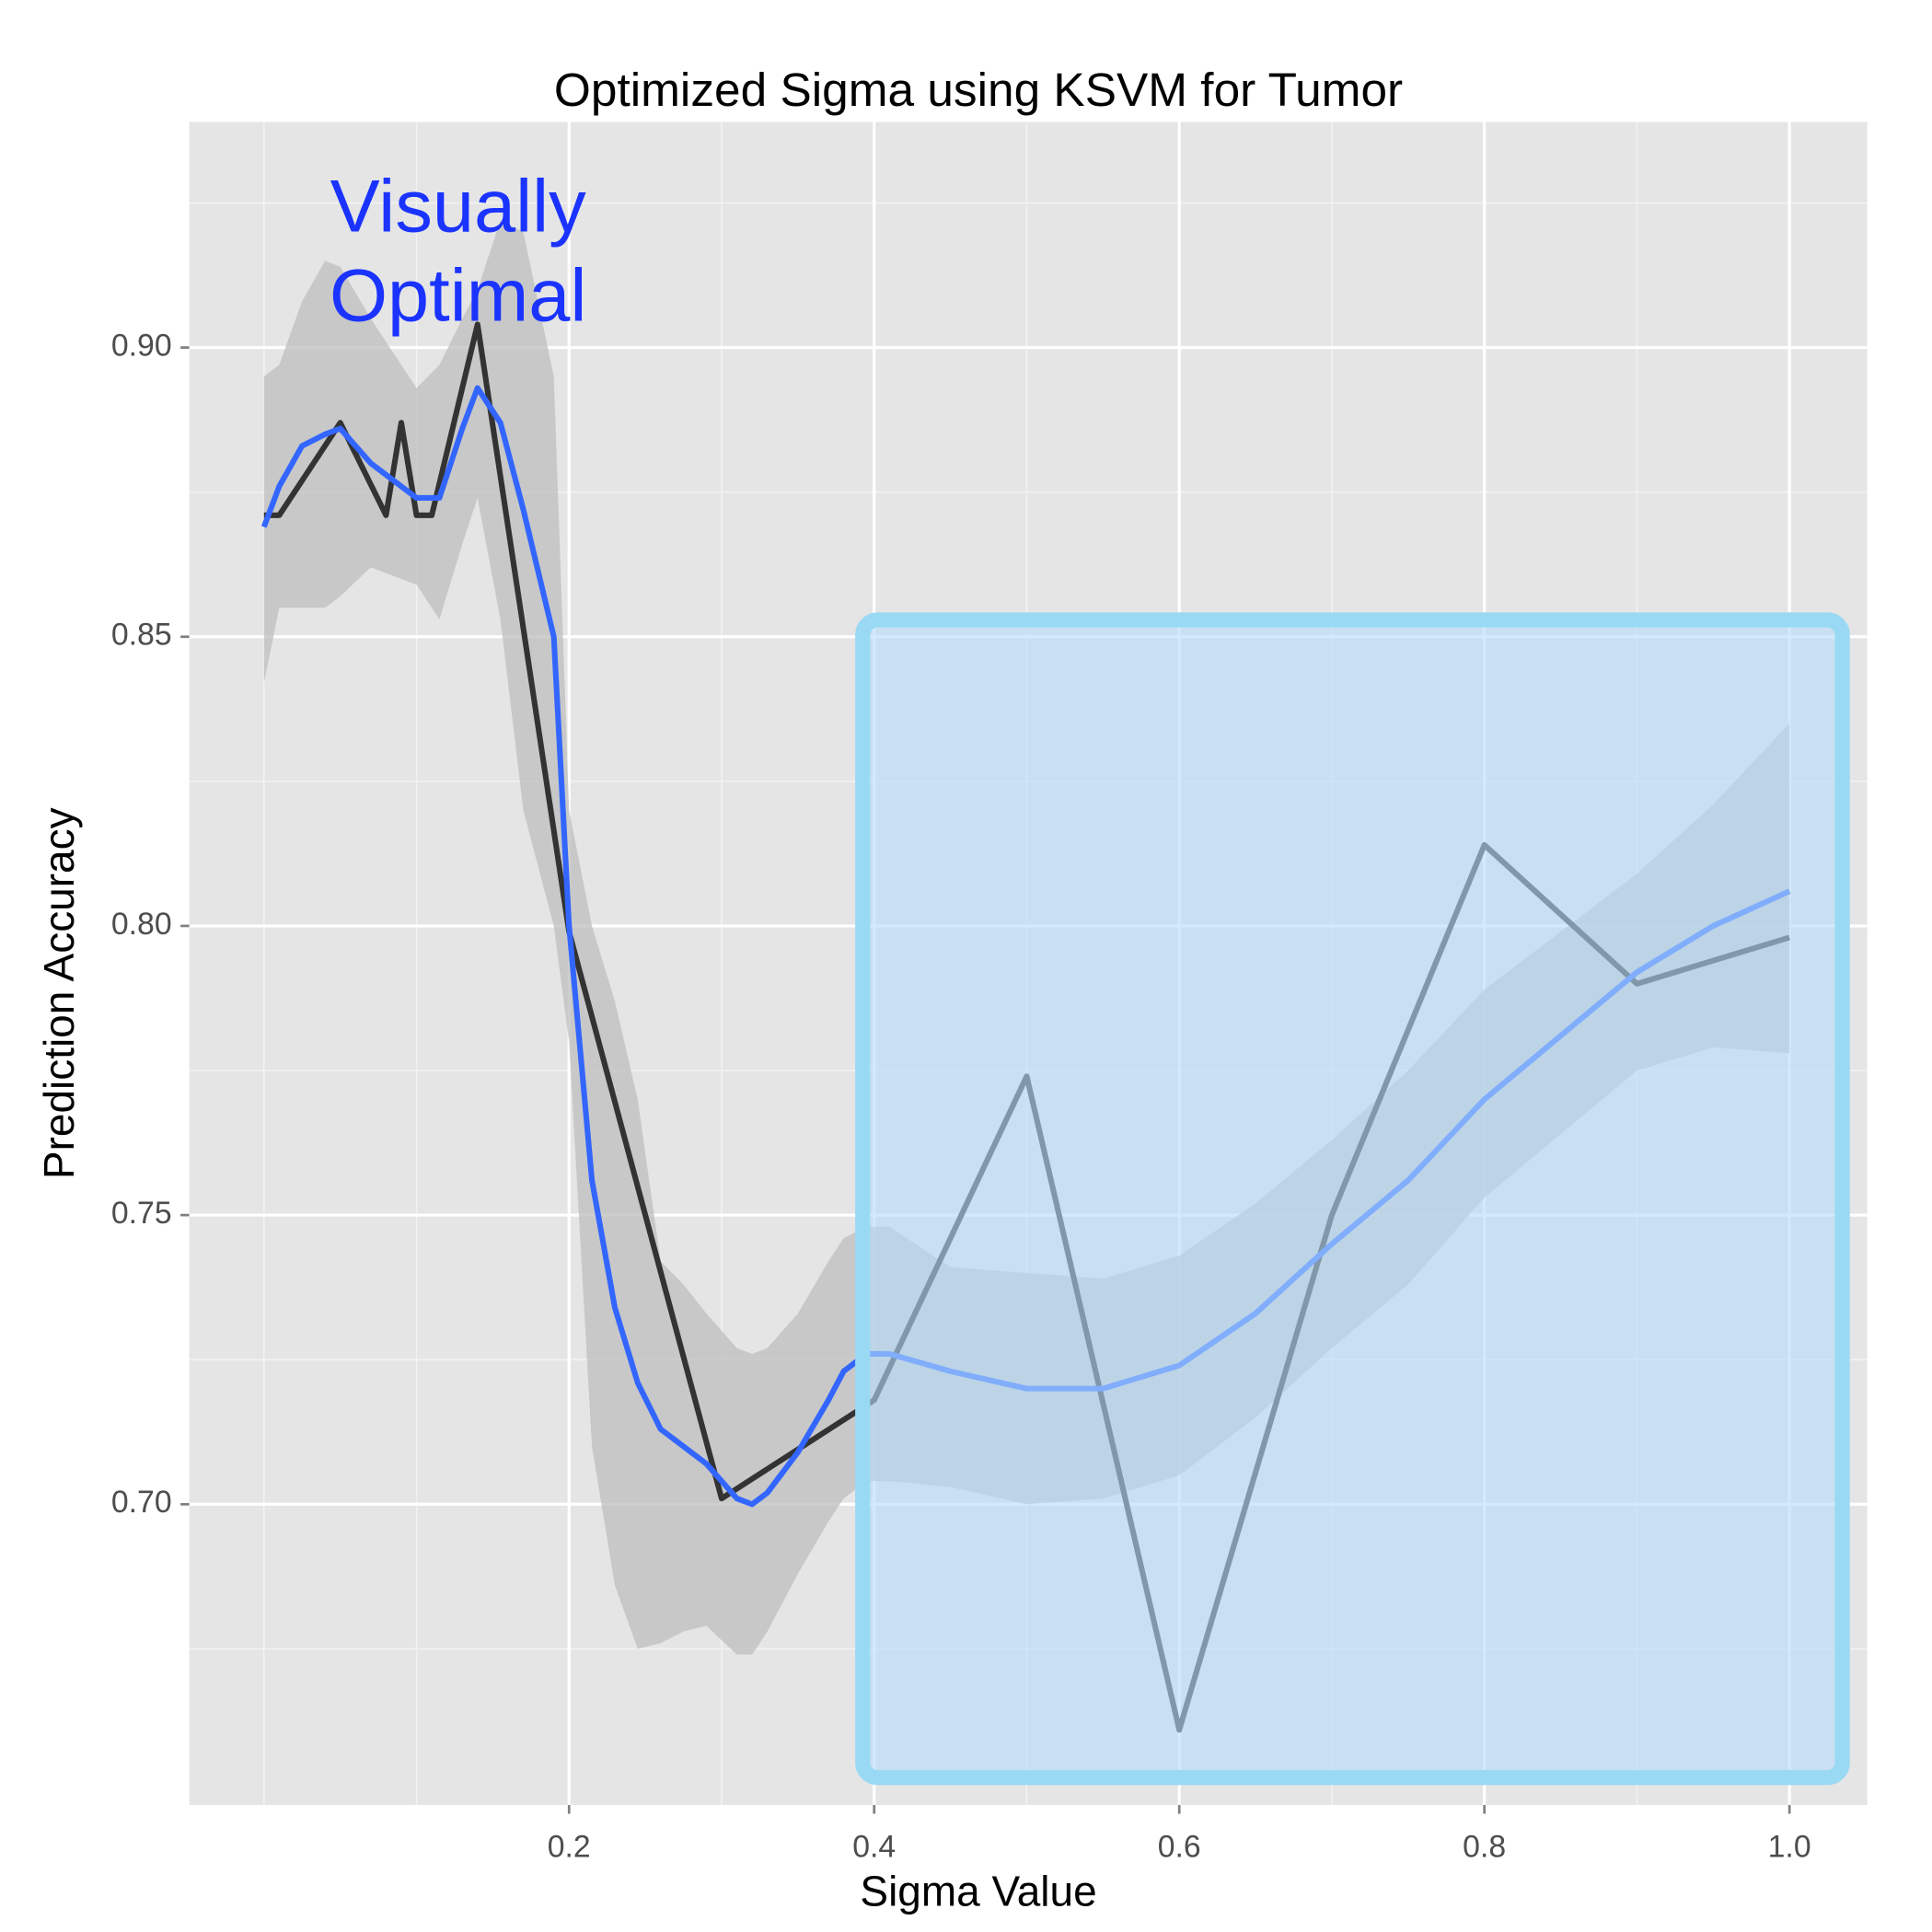 The height and width of the screenshot is (1932, 1932). What do you see at coordinates (1790, 1847) in the screenshot?
I see `x-tick-label: 1.0` at bounding box center [1790, 1847].